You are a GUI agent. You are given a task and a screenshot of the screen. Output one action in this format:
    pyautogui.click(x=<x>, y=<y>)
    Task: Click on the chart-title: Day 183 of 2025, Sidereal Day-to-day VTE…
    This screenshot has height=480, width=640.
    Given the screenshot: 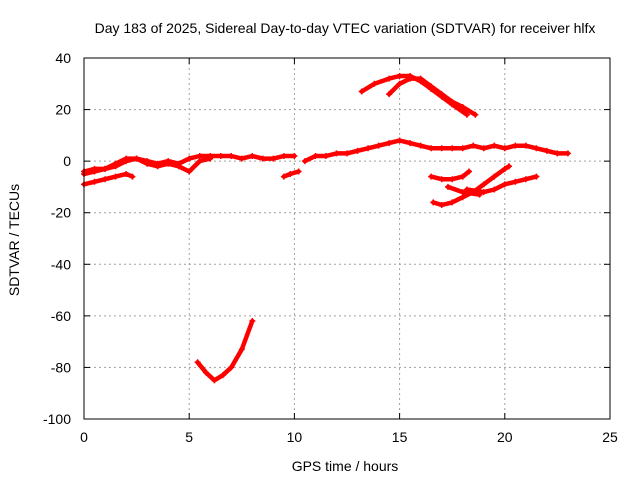 What is the action you would take?
    pyautogui.click(x=345, y=28)
    